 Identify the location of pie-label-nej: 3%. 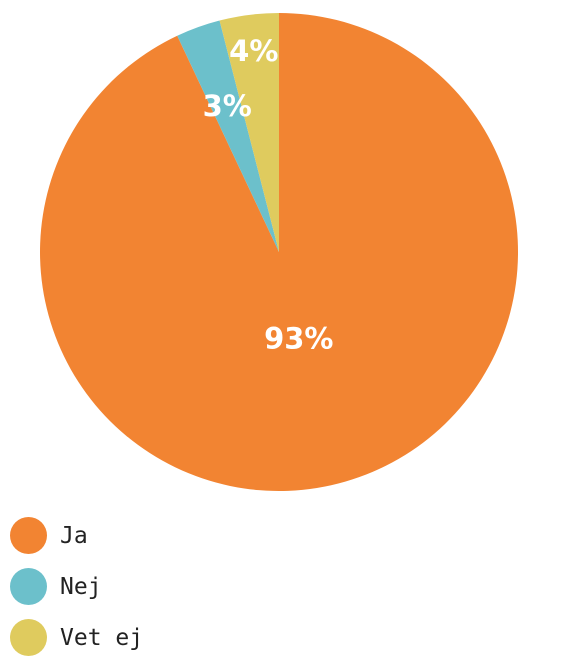
(227, 106).